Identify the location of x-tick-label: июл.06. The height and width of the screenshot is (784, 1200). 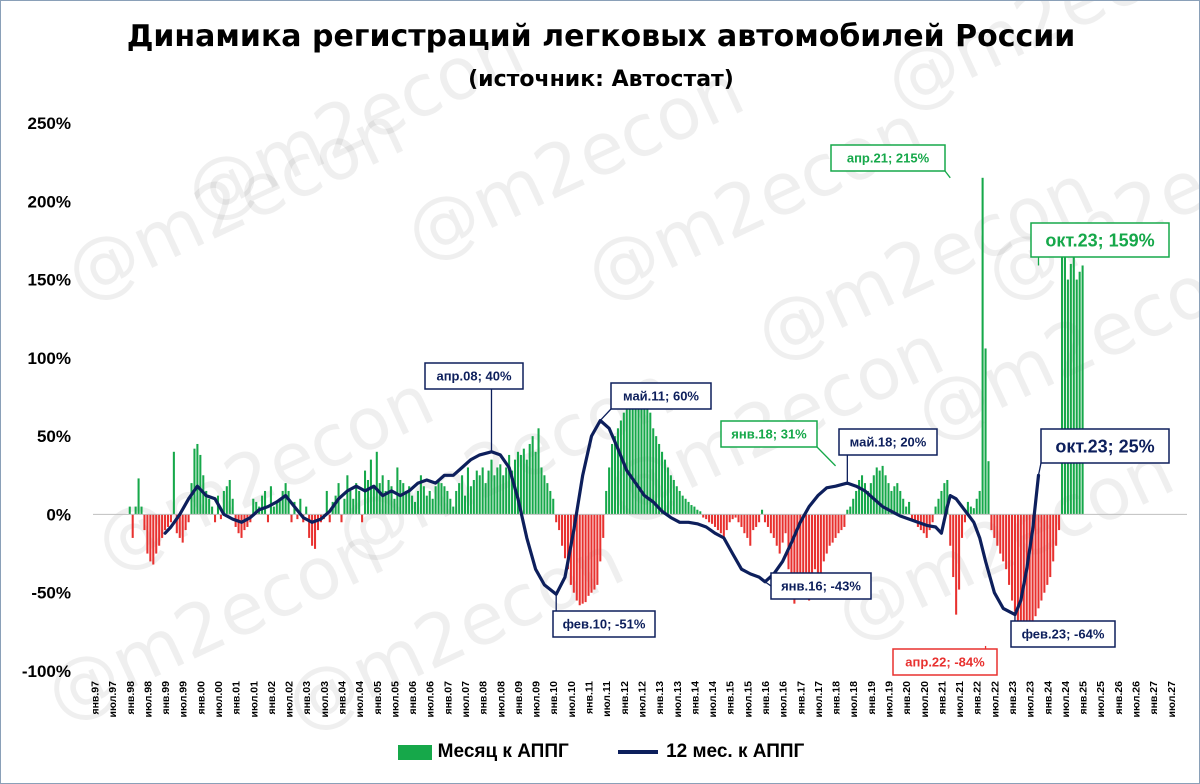
(431, 699).